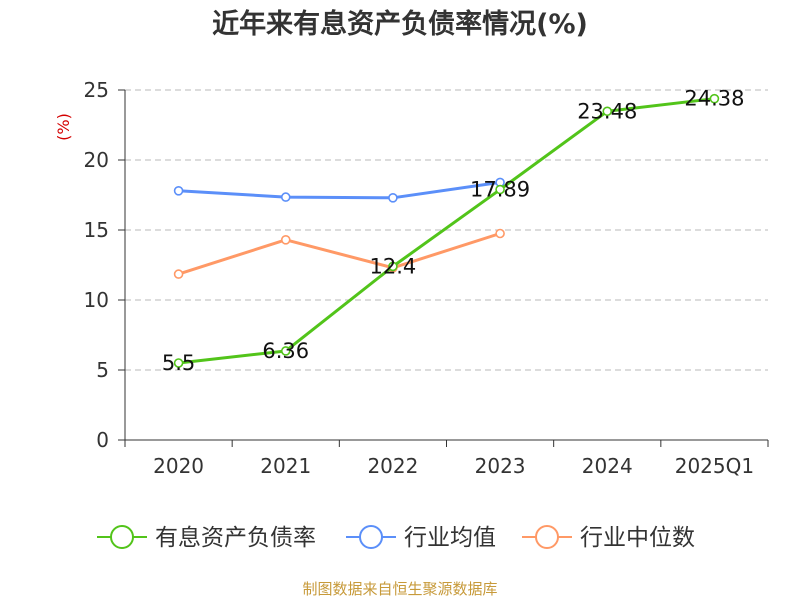 The width and height of the screenshot is (800, 600). Describe the element at coordinates (399, 589) in the screenshot. I see `source-note: 制图数据来自恒生聚源数据库` at that location.